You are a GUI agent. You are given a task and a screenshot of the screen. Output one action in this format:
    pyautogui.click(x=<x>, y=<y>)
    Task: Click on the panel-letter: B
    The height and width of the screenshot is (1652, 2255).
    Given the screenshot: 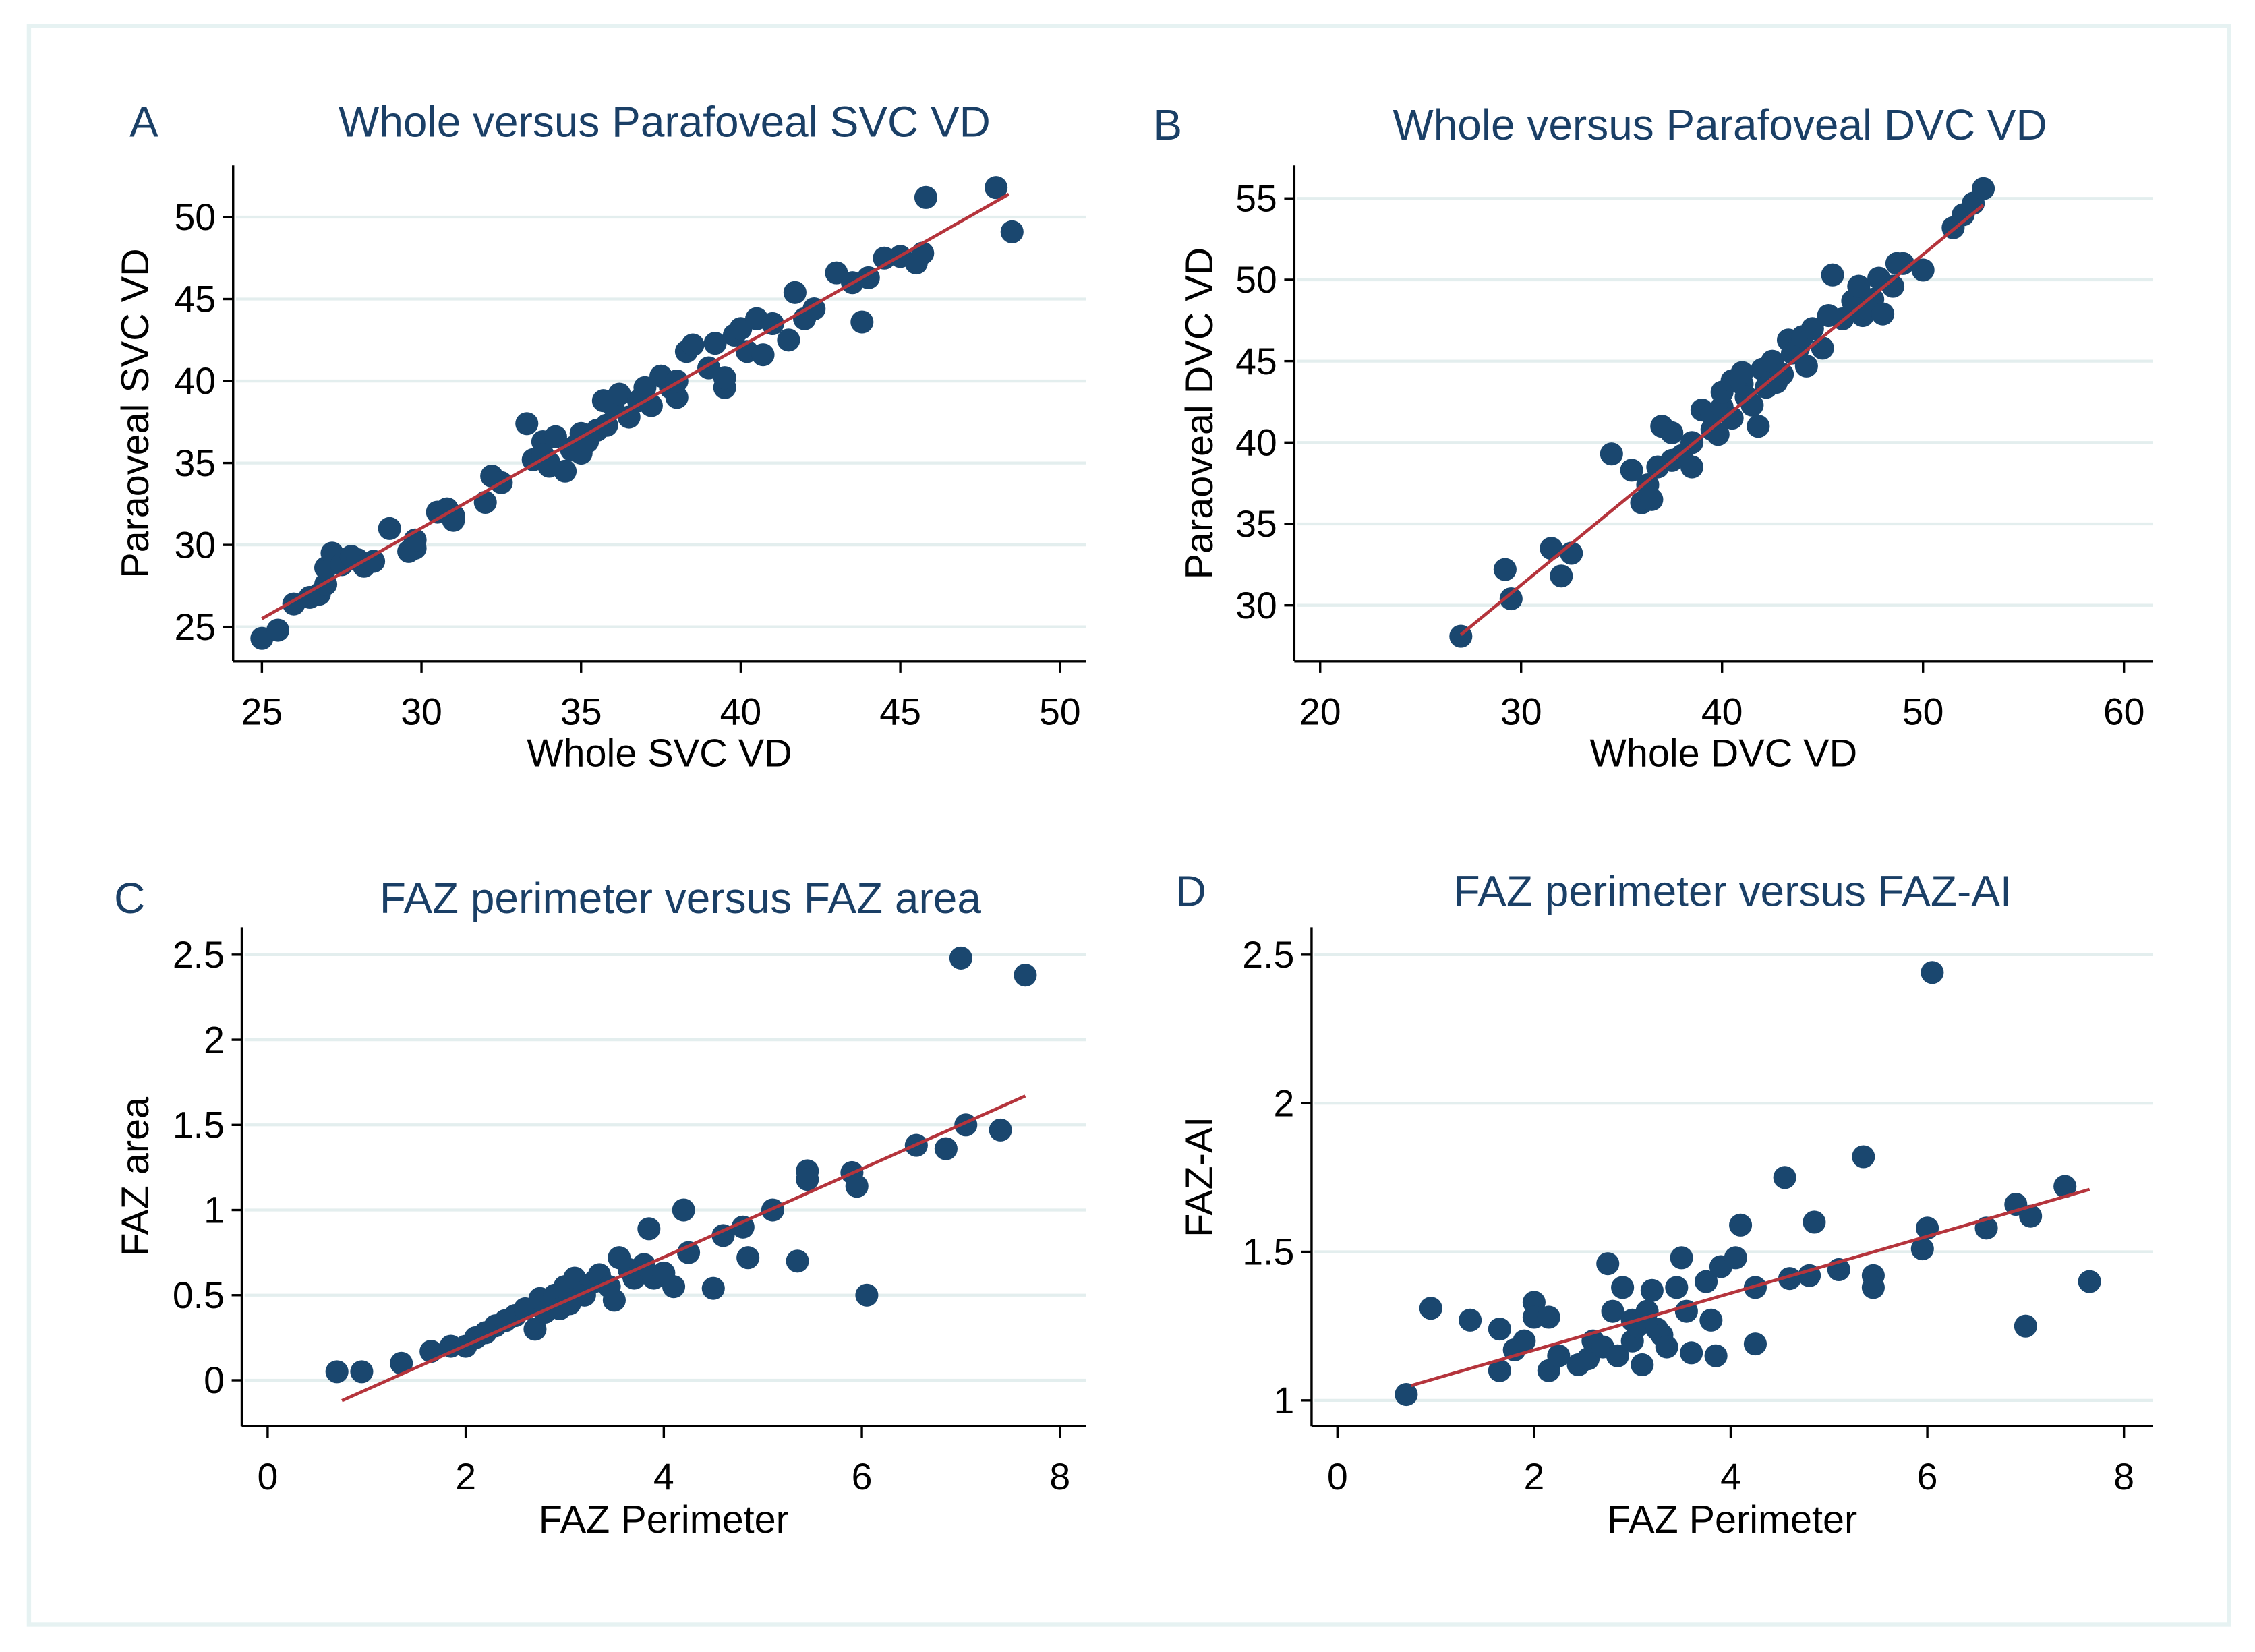 What is the action you would take?
    pyautogui.click(x=1167, y=124)
    